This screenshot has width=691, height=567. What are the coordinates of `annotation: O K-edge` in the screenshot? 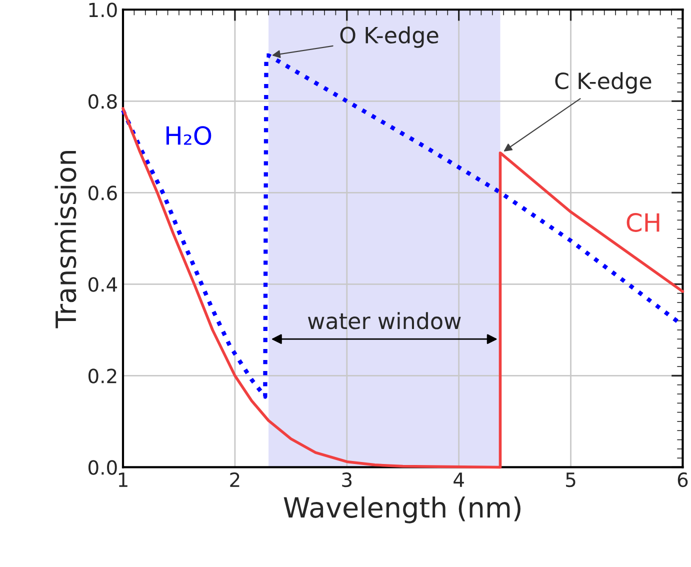 It's located at (389, 37).